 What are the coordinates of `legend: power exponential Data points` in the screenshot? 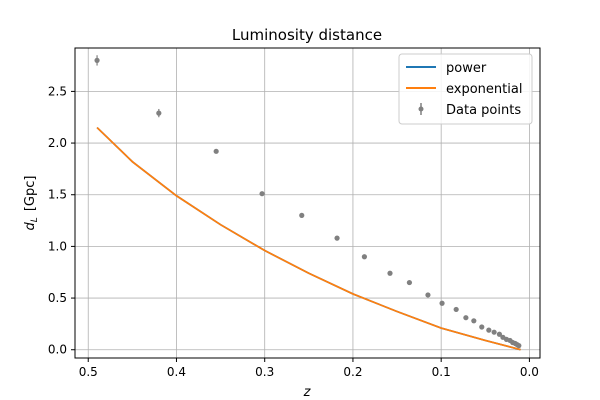 It's located at (465, 89).